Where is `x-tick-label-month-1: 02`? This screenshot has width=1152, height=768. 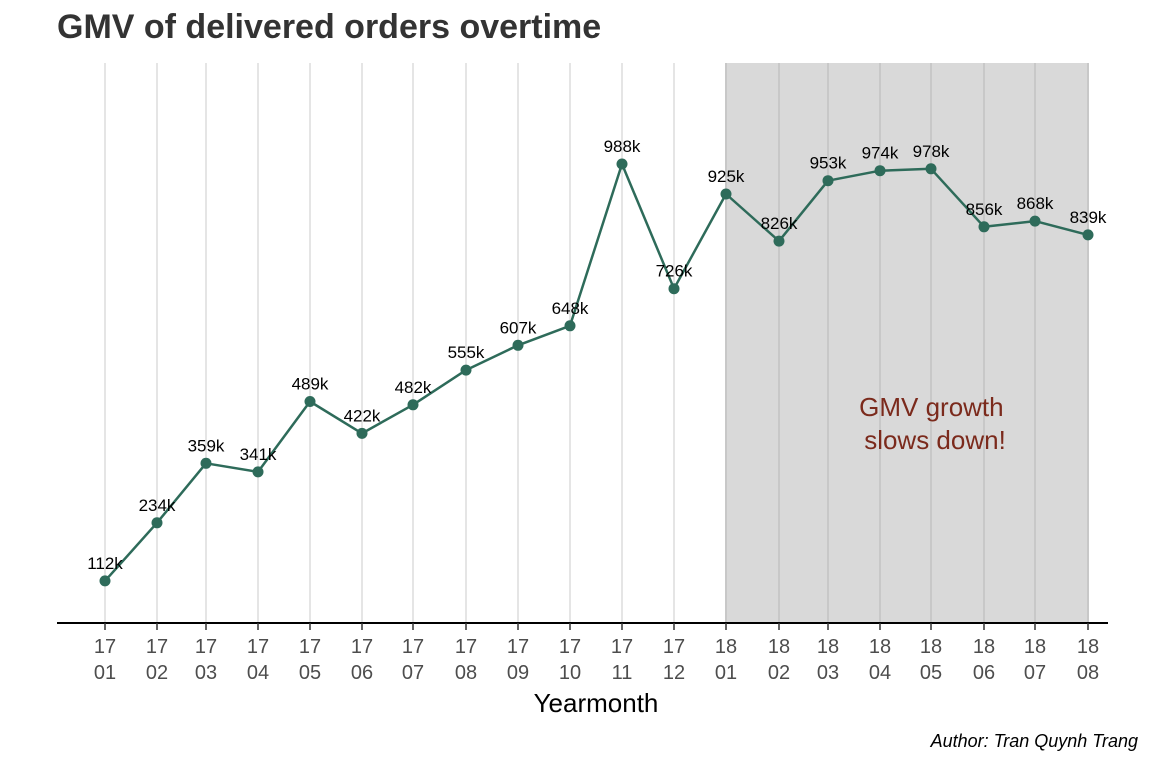 x-tick-label-month-1: 02 is located at coordinates (157, 673).